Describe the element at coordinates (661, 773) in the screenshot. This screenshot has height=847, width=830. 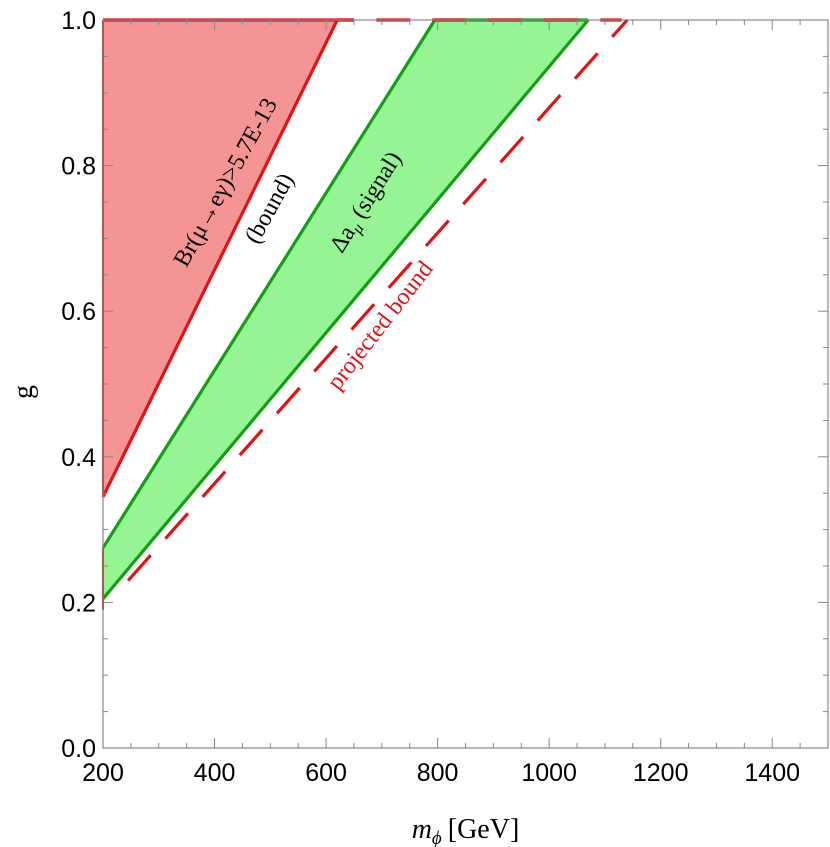
I see `x-tick-label: 1200` at that location.